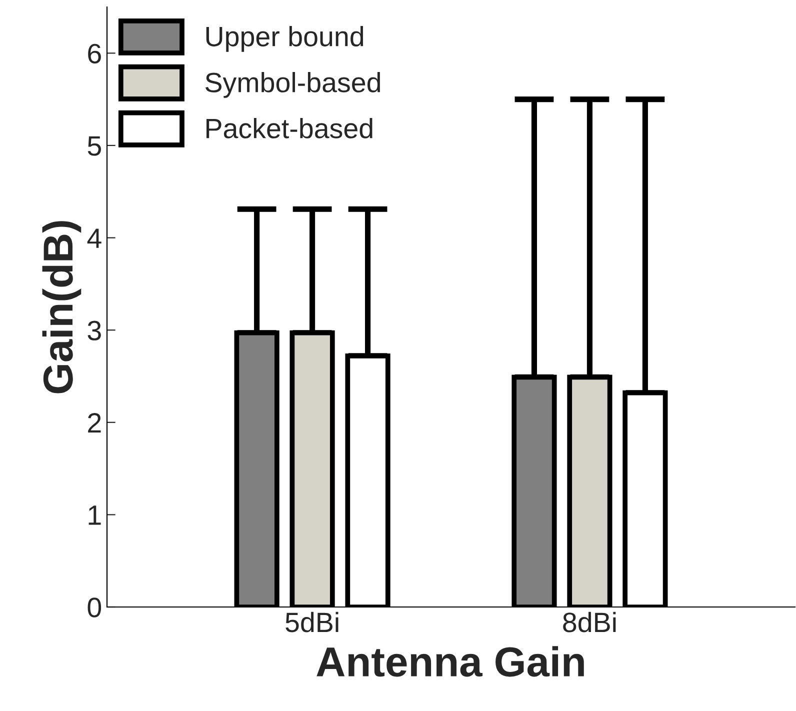  Describe the element at coordinates (285, 39) in the screenshot. I see `legend-label: Upper bound` at that location.